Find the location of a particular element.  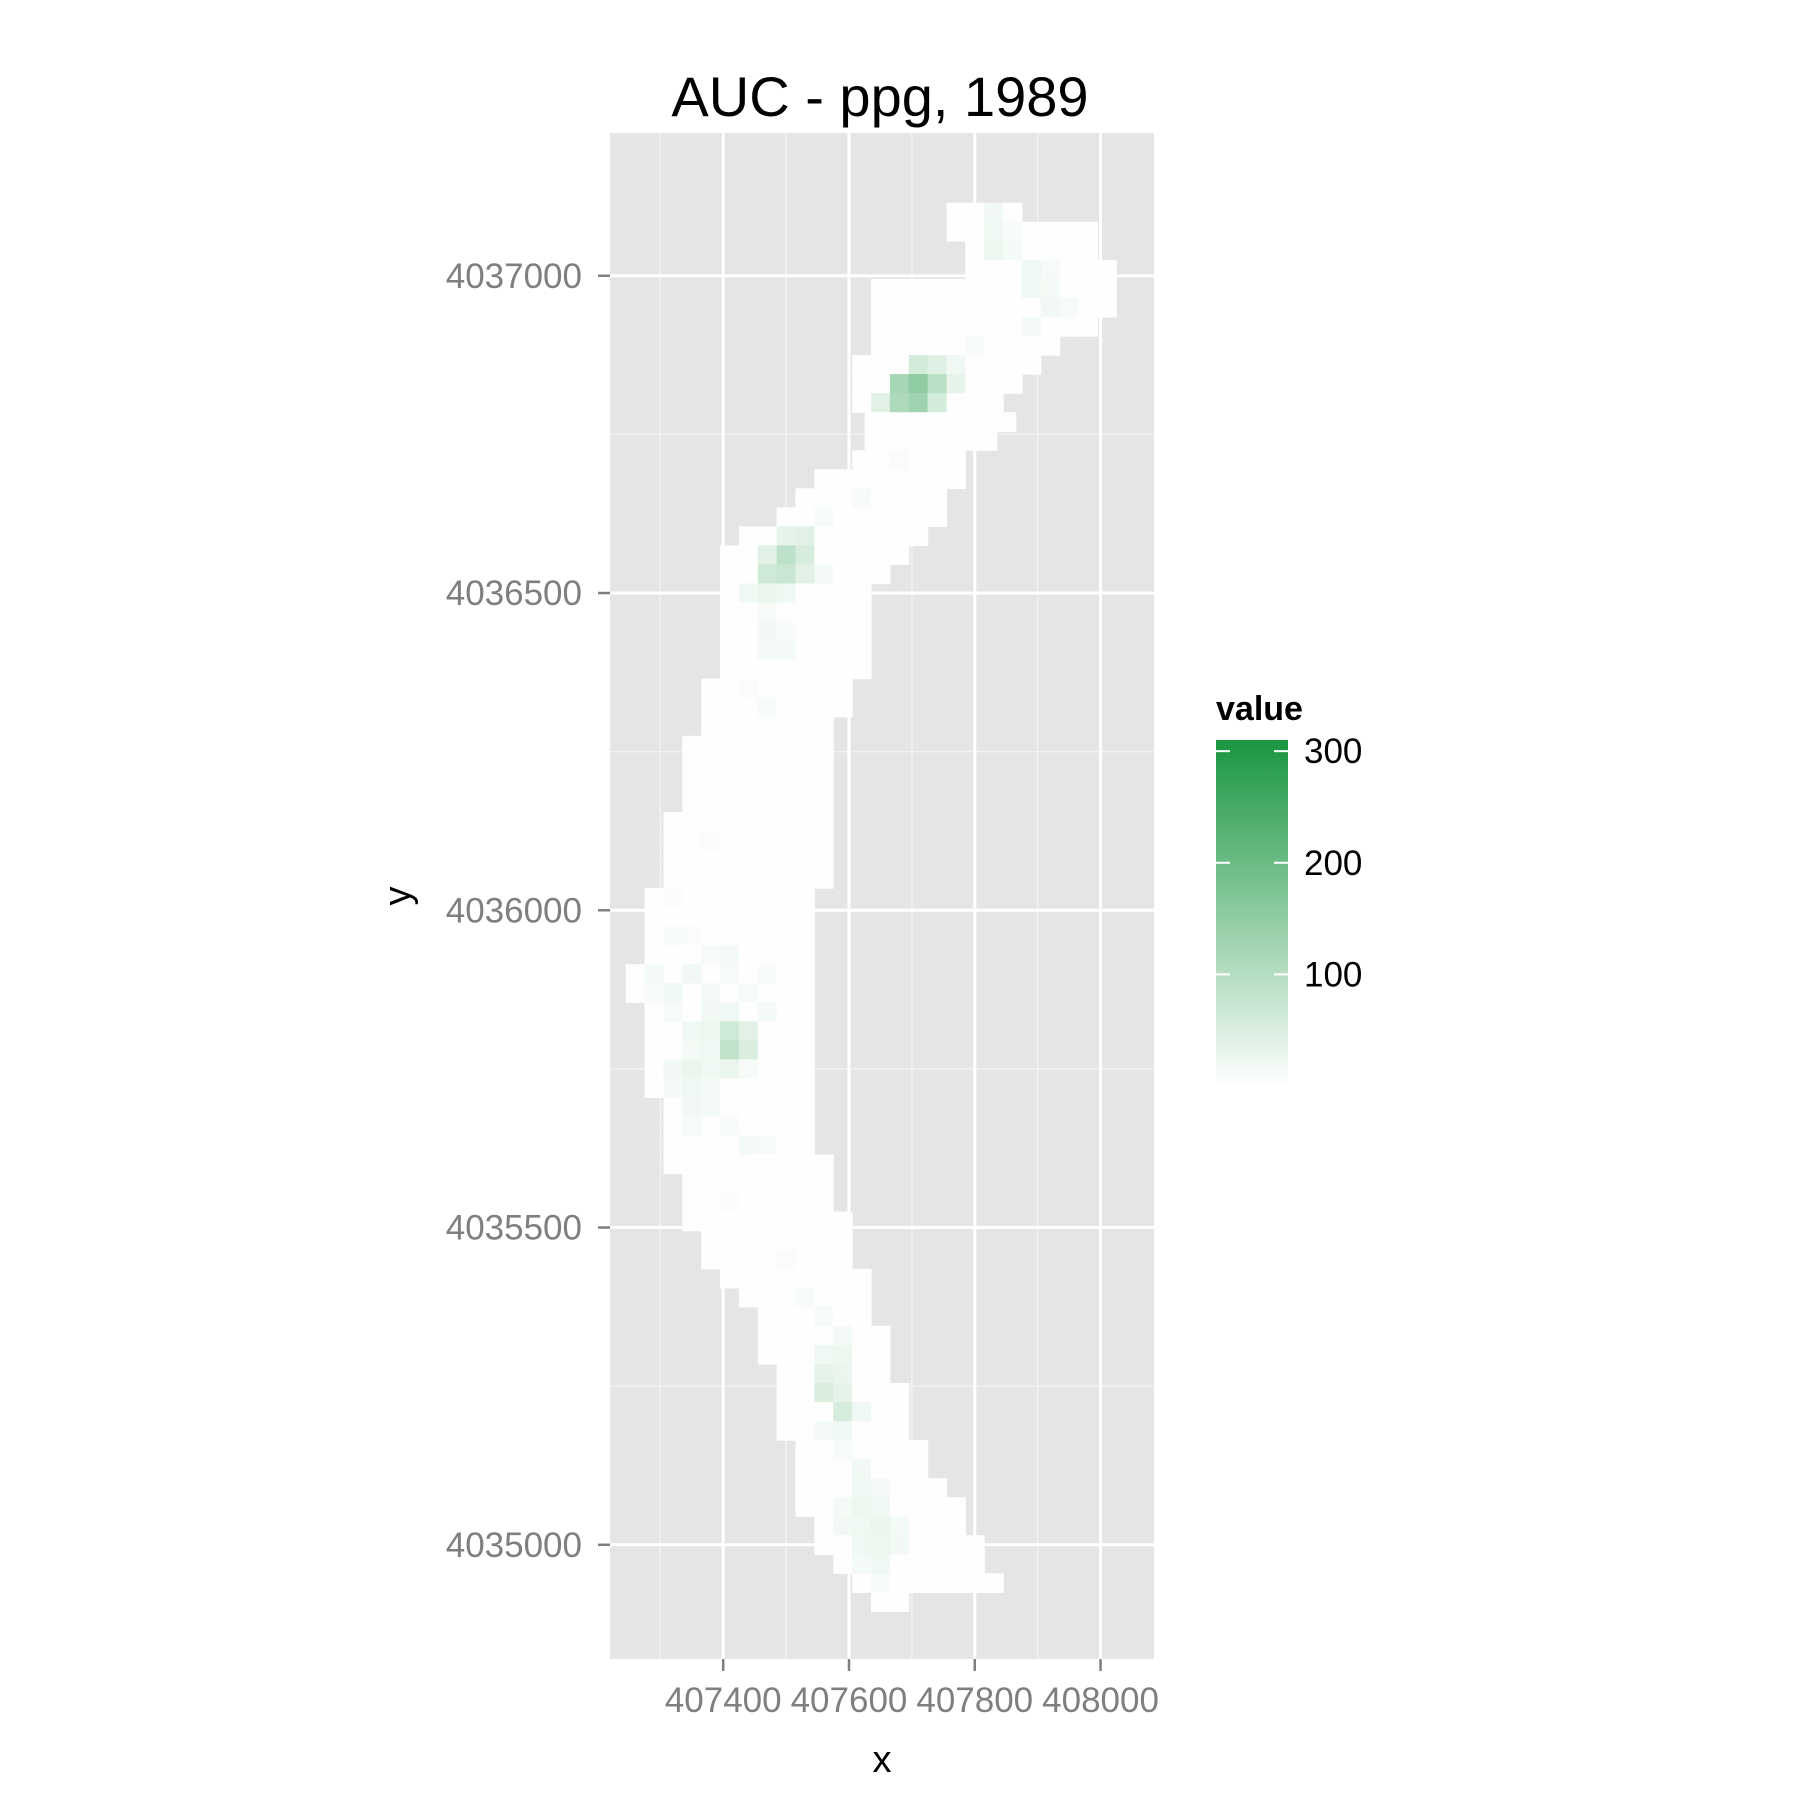

x-tick-label: 407600 is located at coordinates (849, 1700).